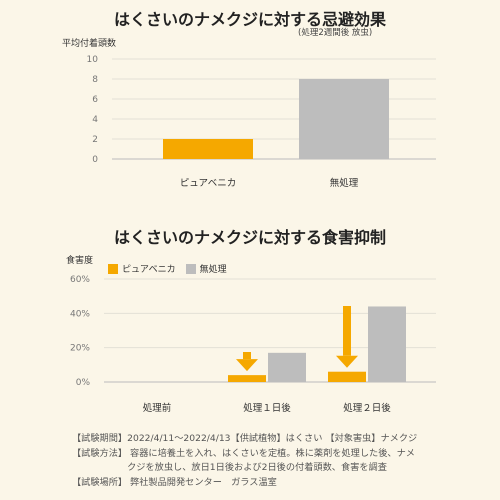 The width and height of the screenshot is (500, 500). What do you see at coordinates (190, 268) in the screenshot?
I see `legend-swatch-untreated` at bounding box center [190, 268].